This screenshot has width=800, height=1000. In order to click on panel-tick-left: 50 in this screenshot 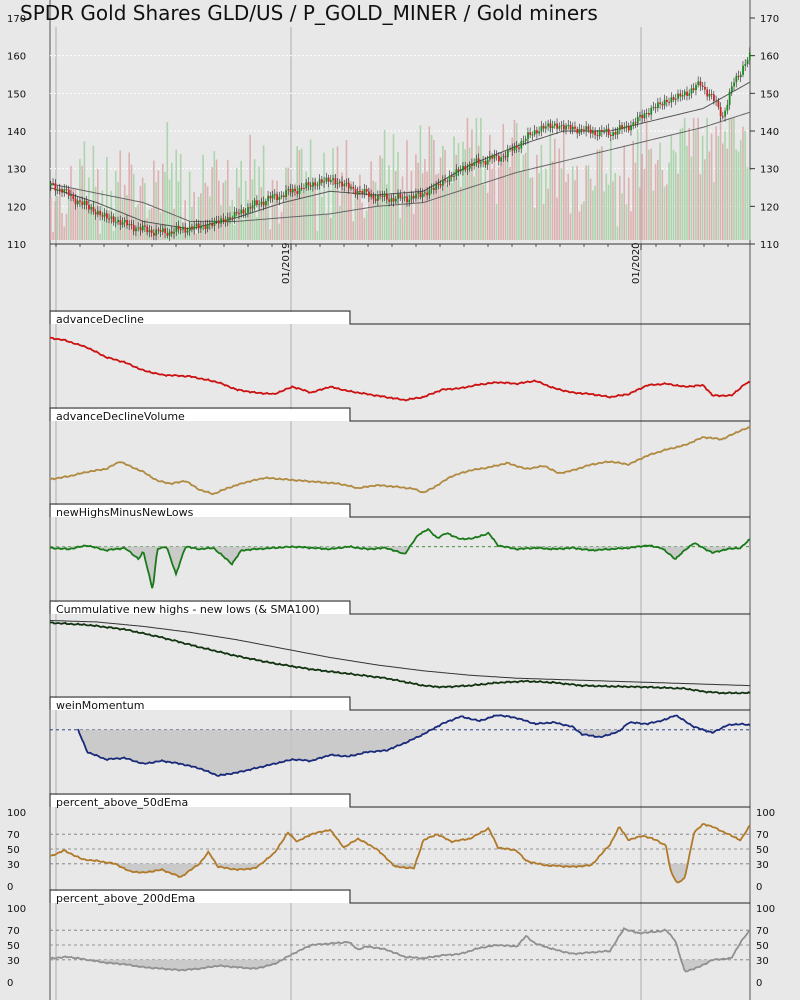, I will do `click(13, 850)`.